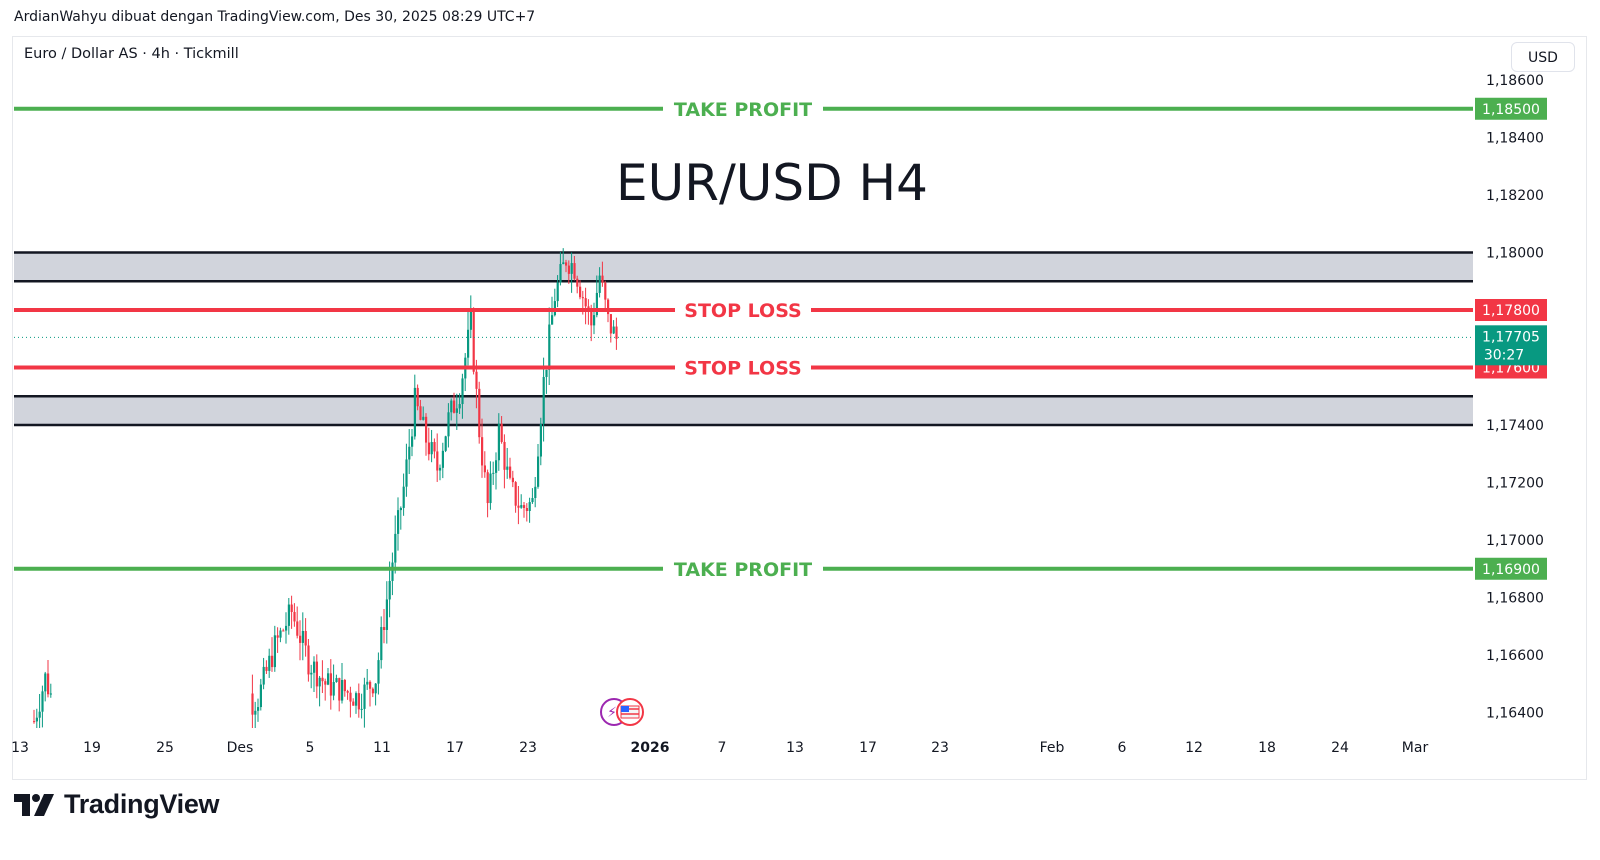 Image resolution: width=1600 pixels, height=860 pixels. I want to click on price-tick: 1,17200, so click(1515, 484).